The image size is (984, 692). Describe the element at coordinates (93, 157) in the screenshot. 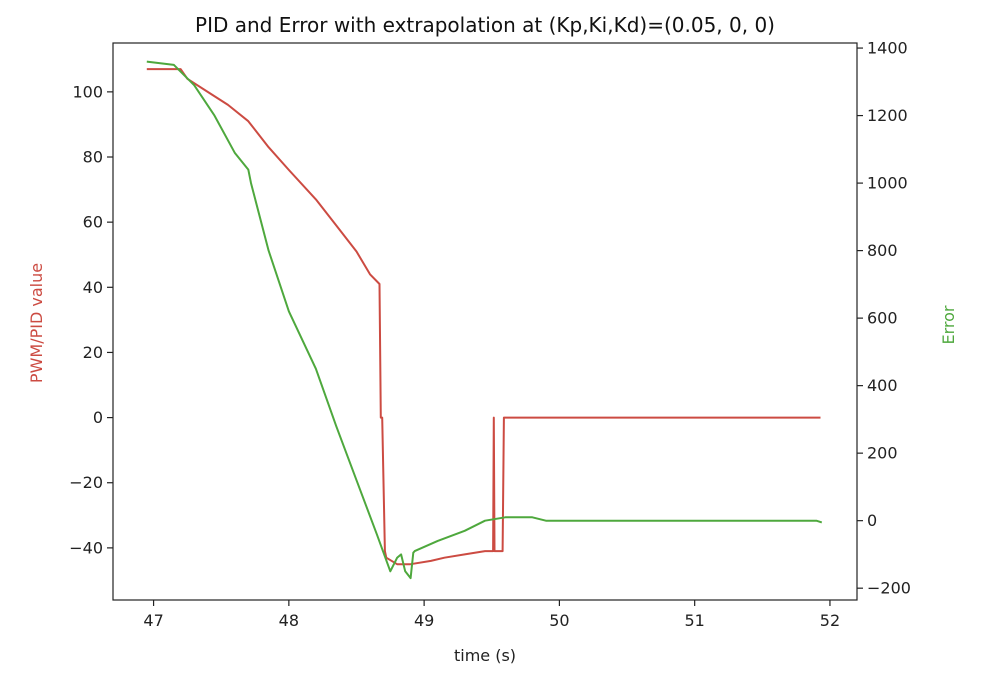

I see `y-left-tick-label: 80` at that location.